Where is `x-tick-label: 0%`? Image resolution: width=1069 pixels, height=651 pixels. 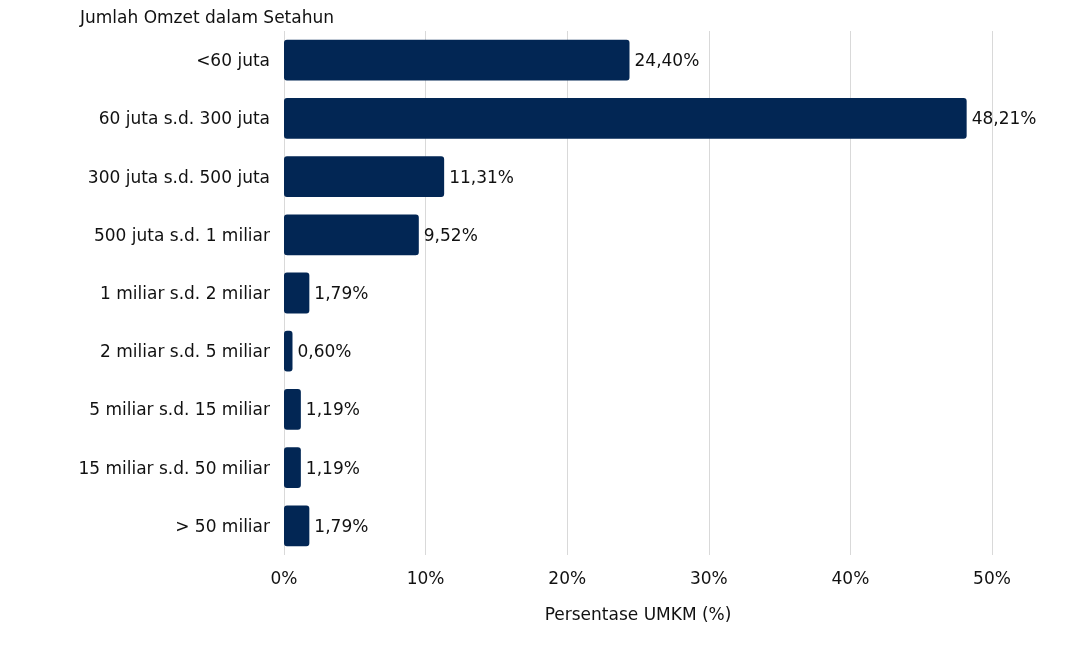
x-tick-label: 0% is located at coordinates (284, 577).